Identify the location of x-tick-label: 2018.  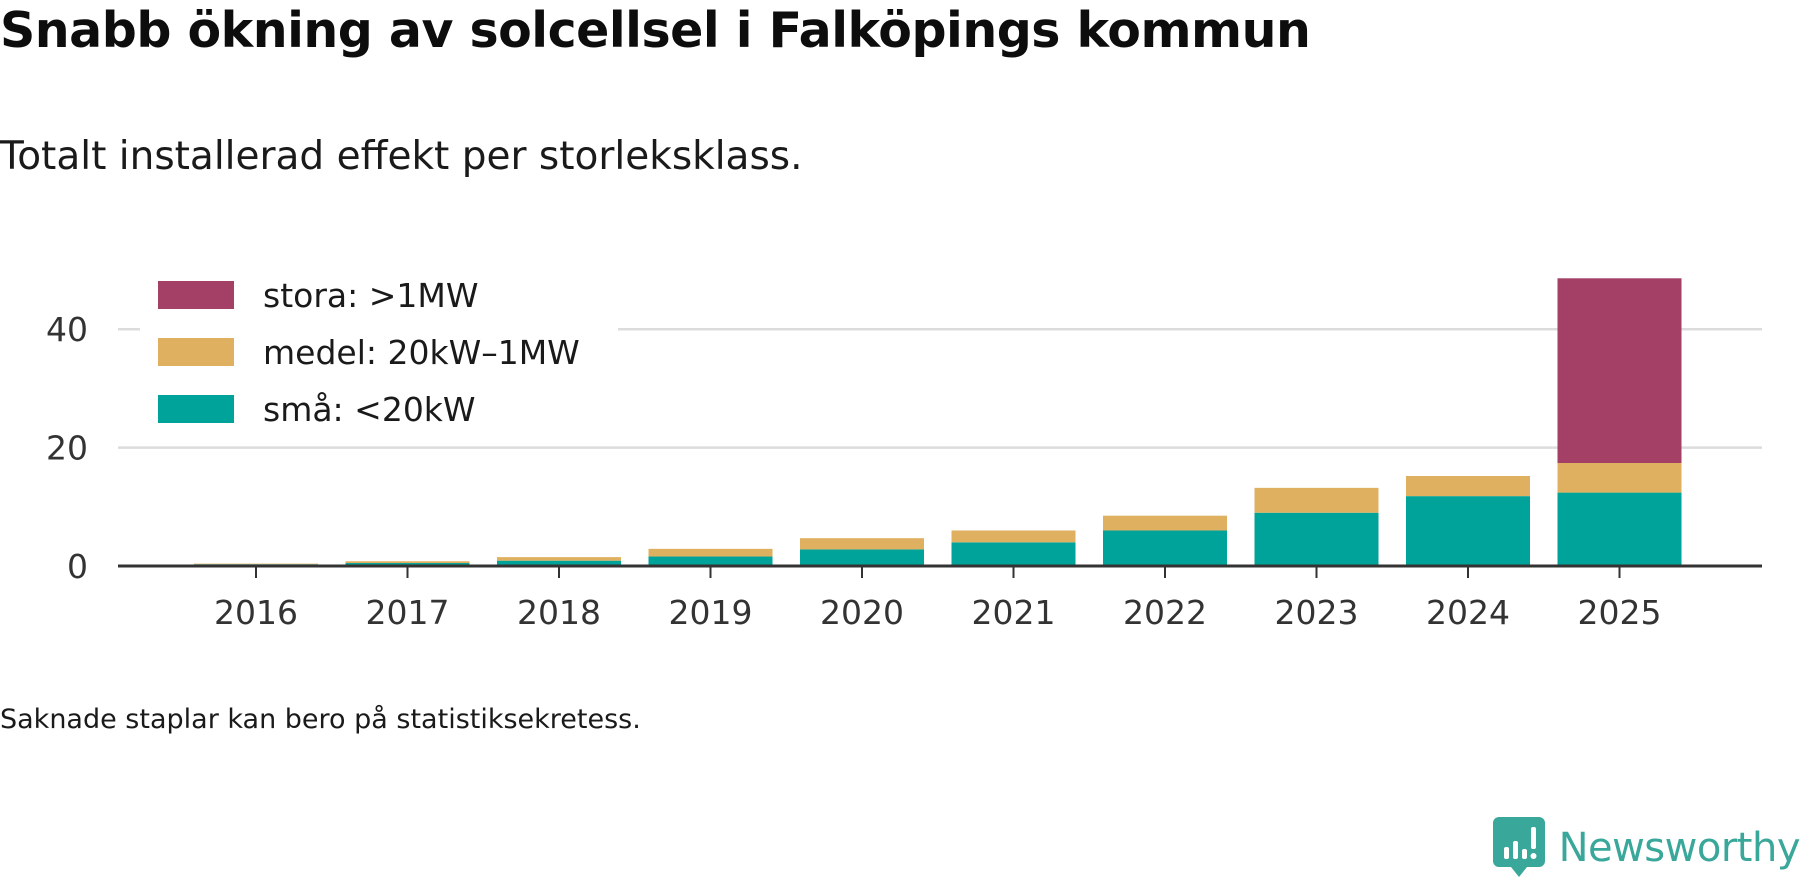
(559, 612).